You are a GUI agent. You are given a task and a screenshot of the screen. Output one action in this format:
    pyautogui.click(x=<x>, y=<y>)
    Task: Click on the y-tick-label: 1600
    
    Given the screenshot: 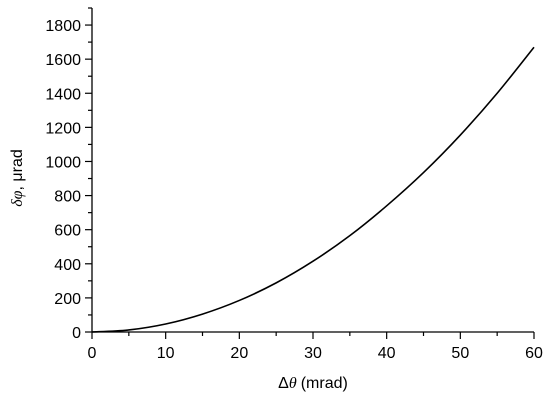 What is the action you would take?
    pyautogui.click(x=63, y=60)
    